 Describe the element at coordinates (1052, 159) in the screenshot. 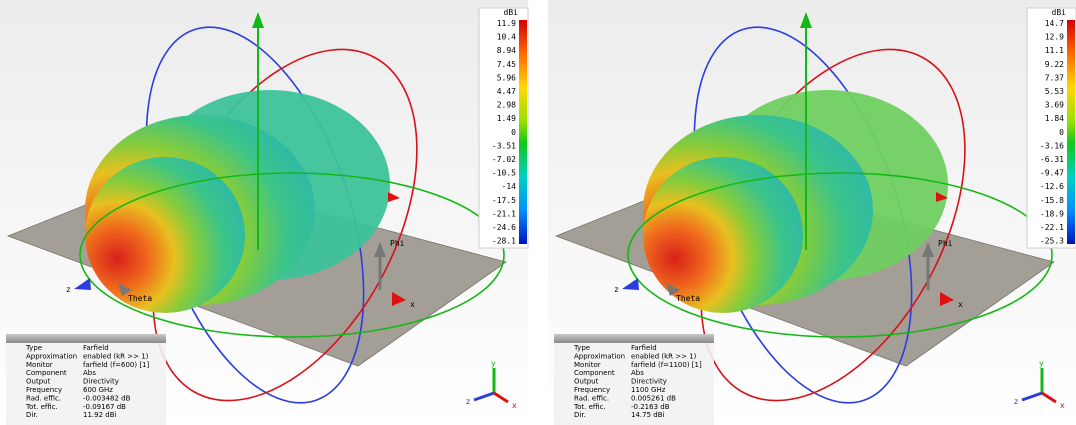

I see `colorbar-tick-label: -6.31` at that location.